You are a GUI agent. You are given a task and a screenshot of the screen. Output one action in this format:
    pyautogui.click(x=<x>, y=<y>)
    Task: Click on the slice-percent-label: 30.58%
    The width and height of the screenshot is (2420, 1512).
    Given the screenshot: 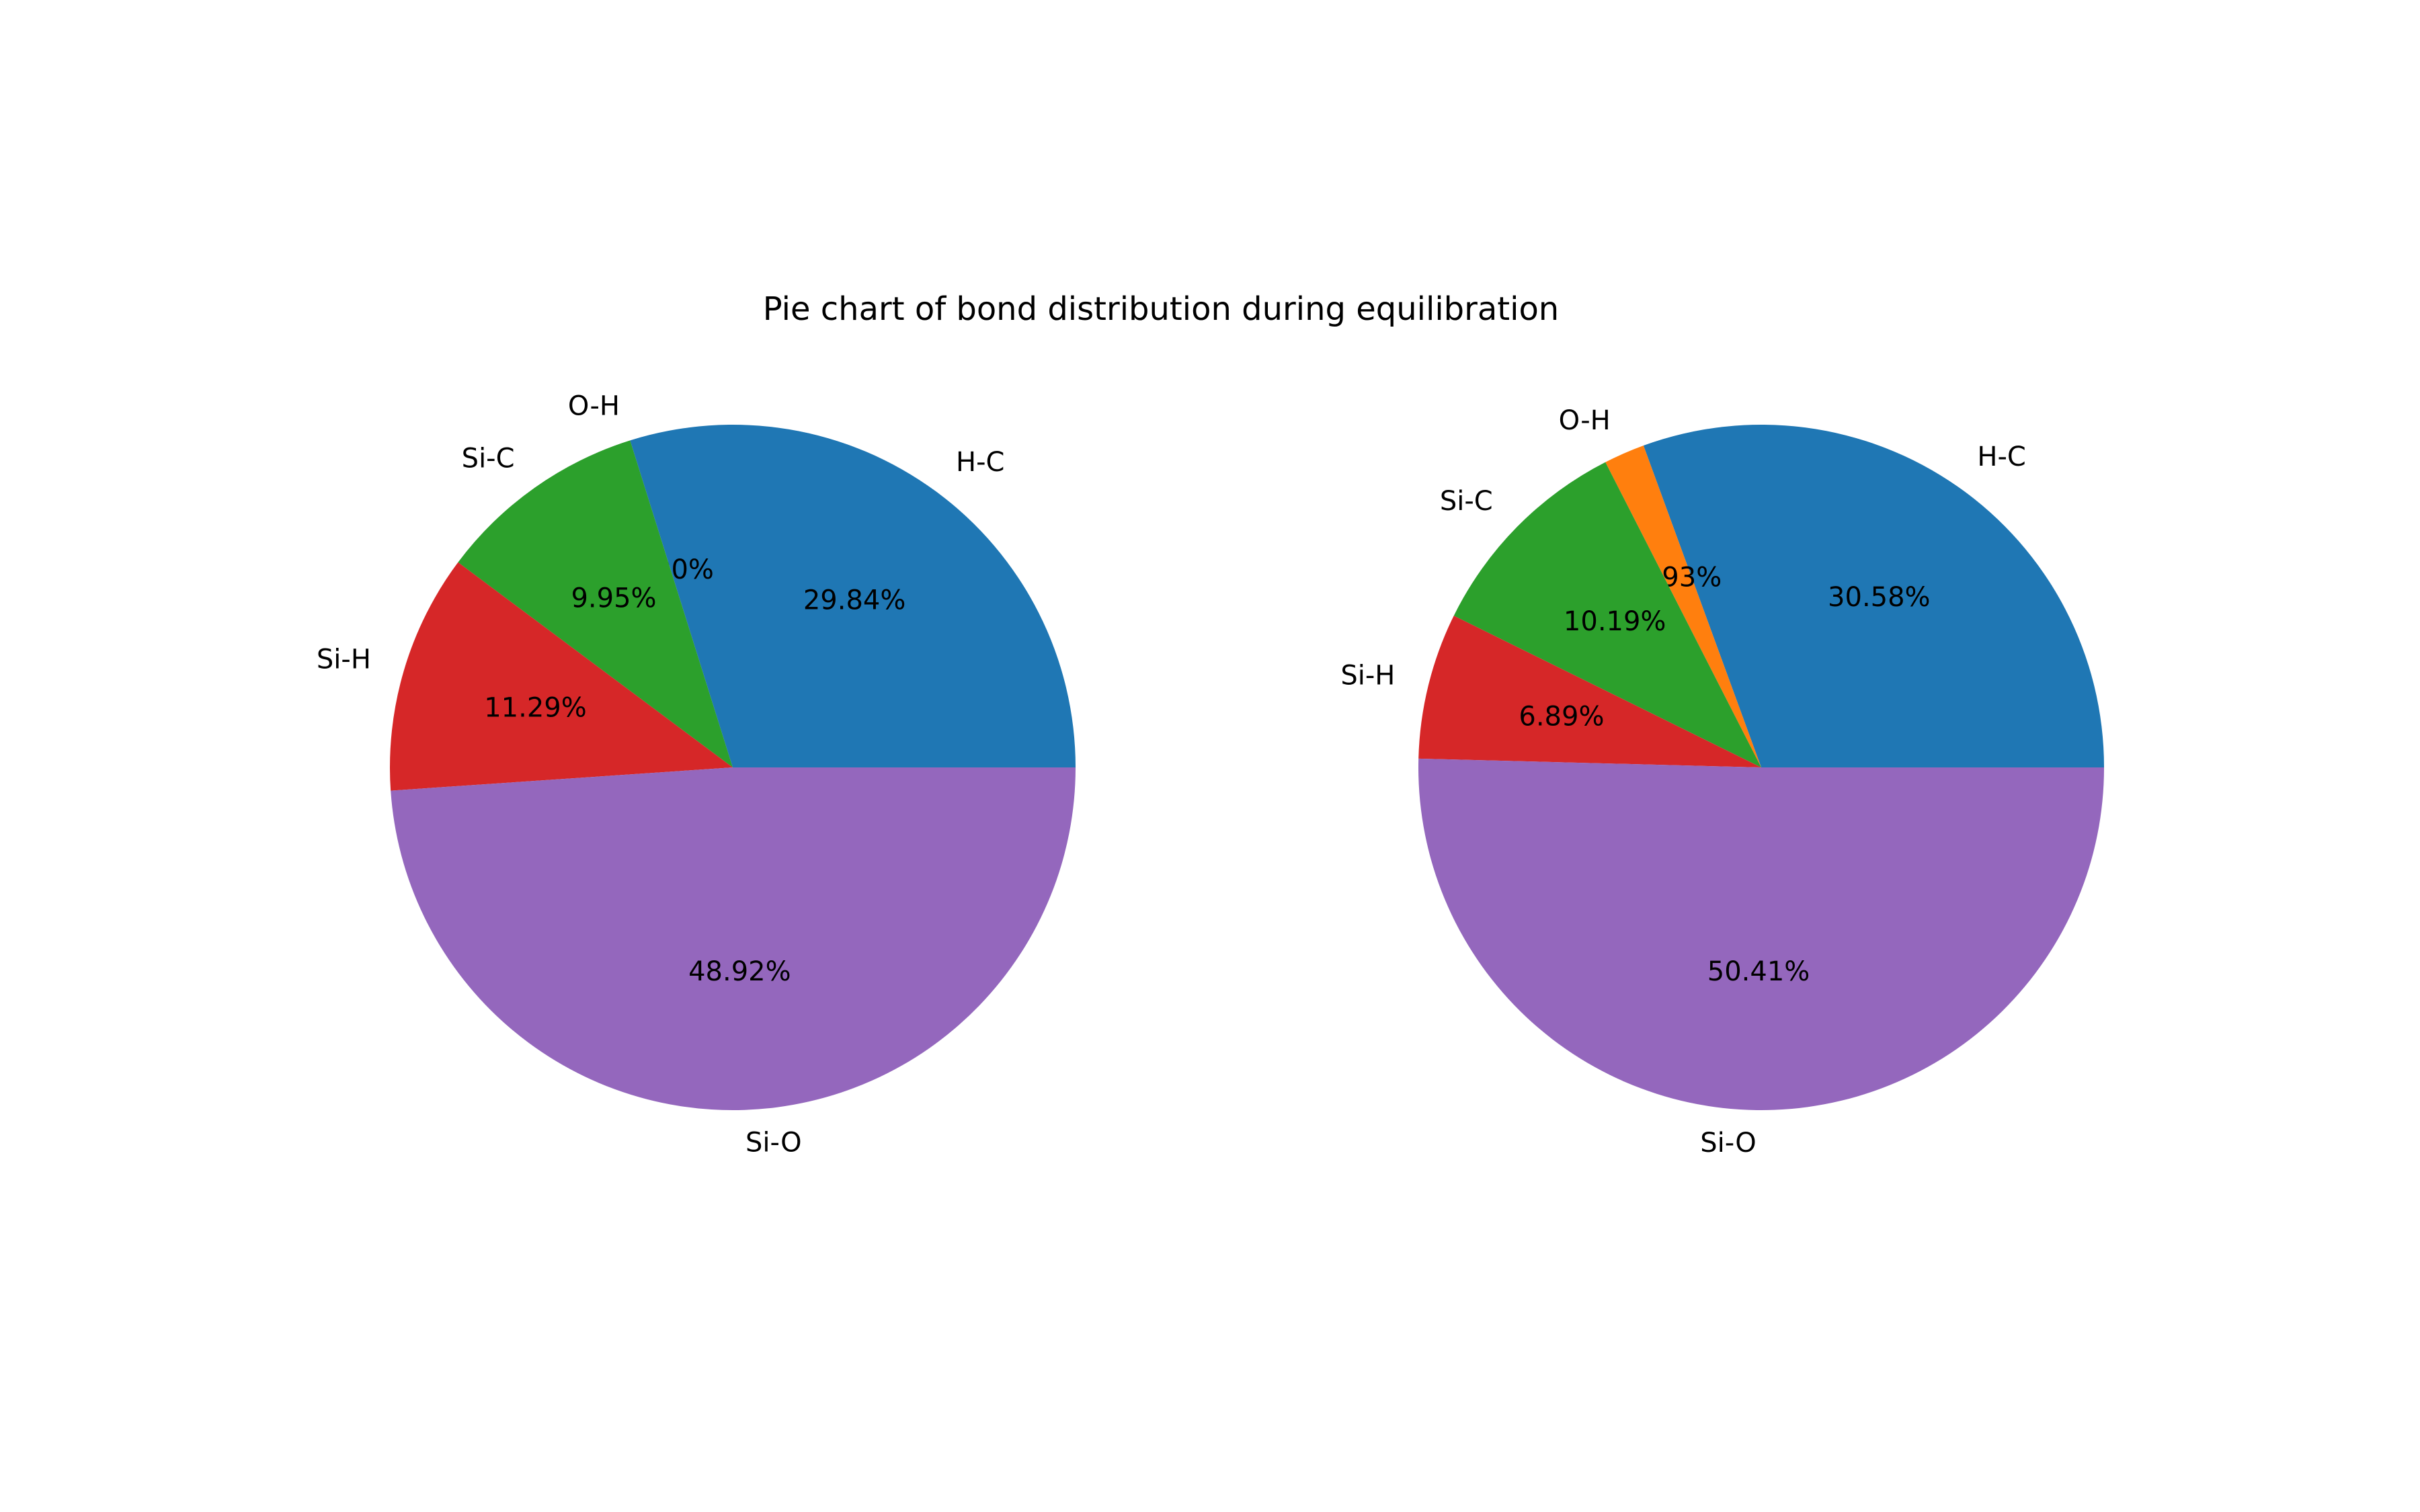 What is the action you would take?
    pyautogui.click(x=1880, y=598)
    